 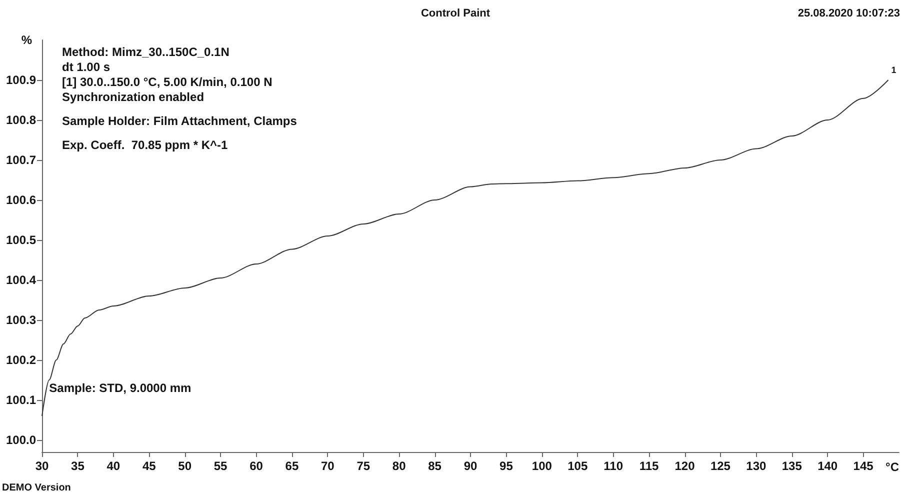 I want to click on chart-title: Control Paint, so click(x=455, y=14).